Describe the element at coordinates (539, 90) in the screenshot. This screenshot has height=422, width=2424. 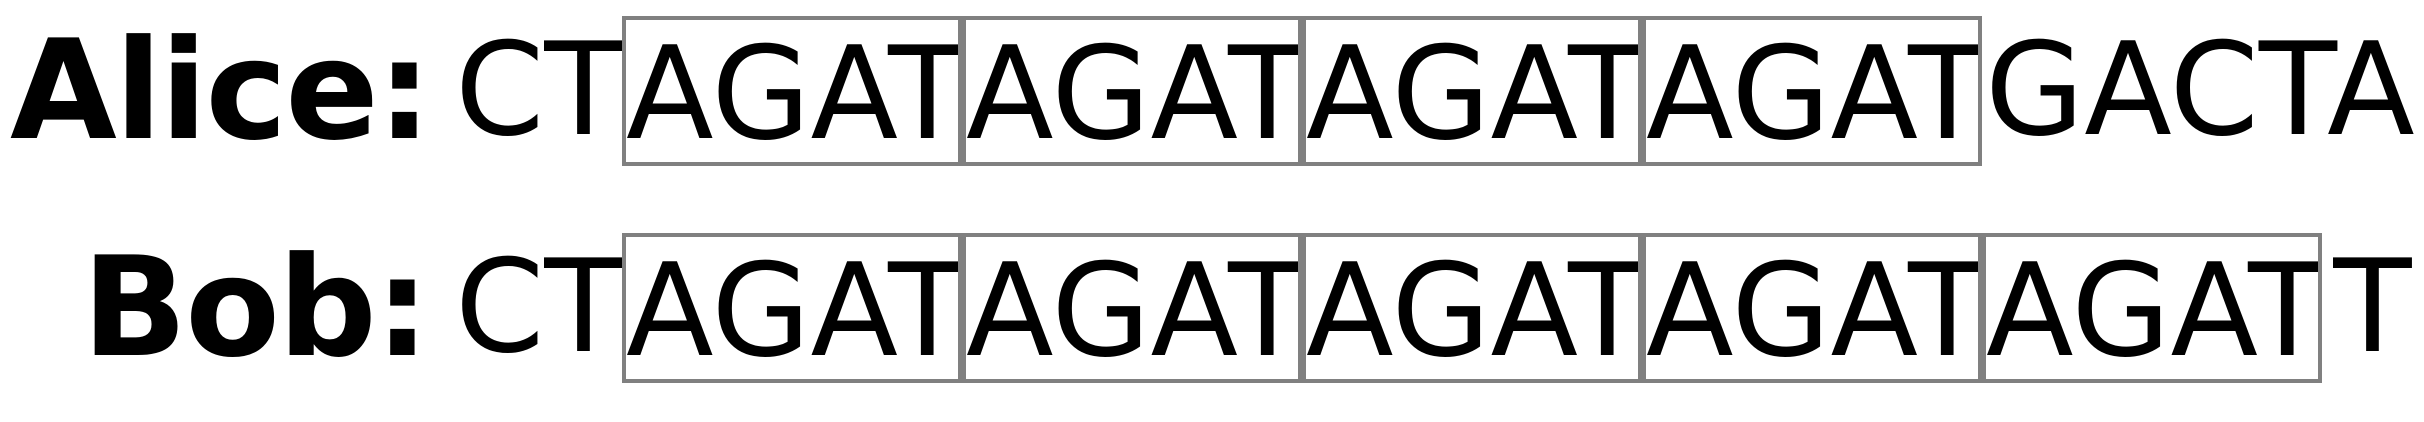
I see `sequence-prefix-alice: CT` at that location.